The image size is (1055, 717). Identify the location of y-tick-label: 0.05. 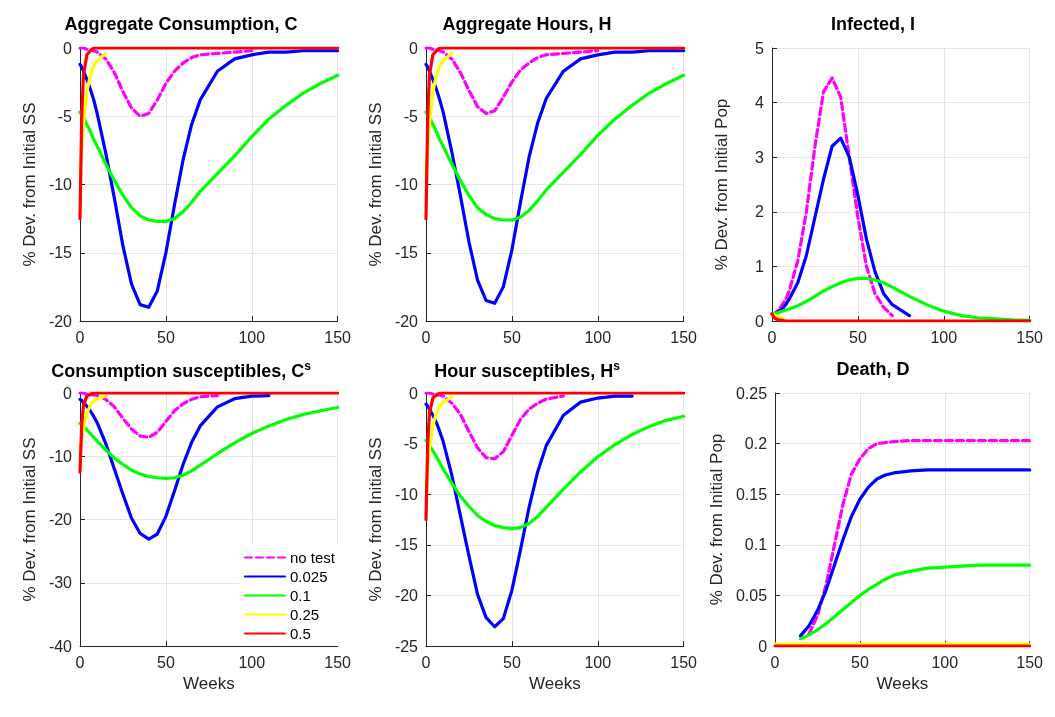
(751, 595).